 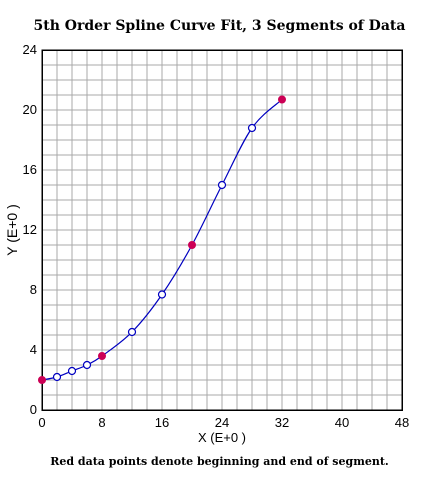 I want to click on y-axis-label: Y (E+0 ), so click(x=12, y=230).